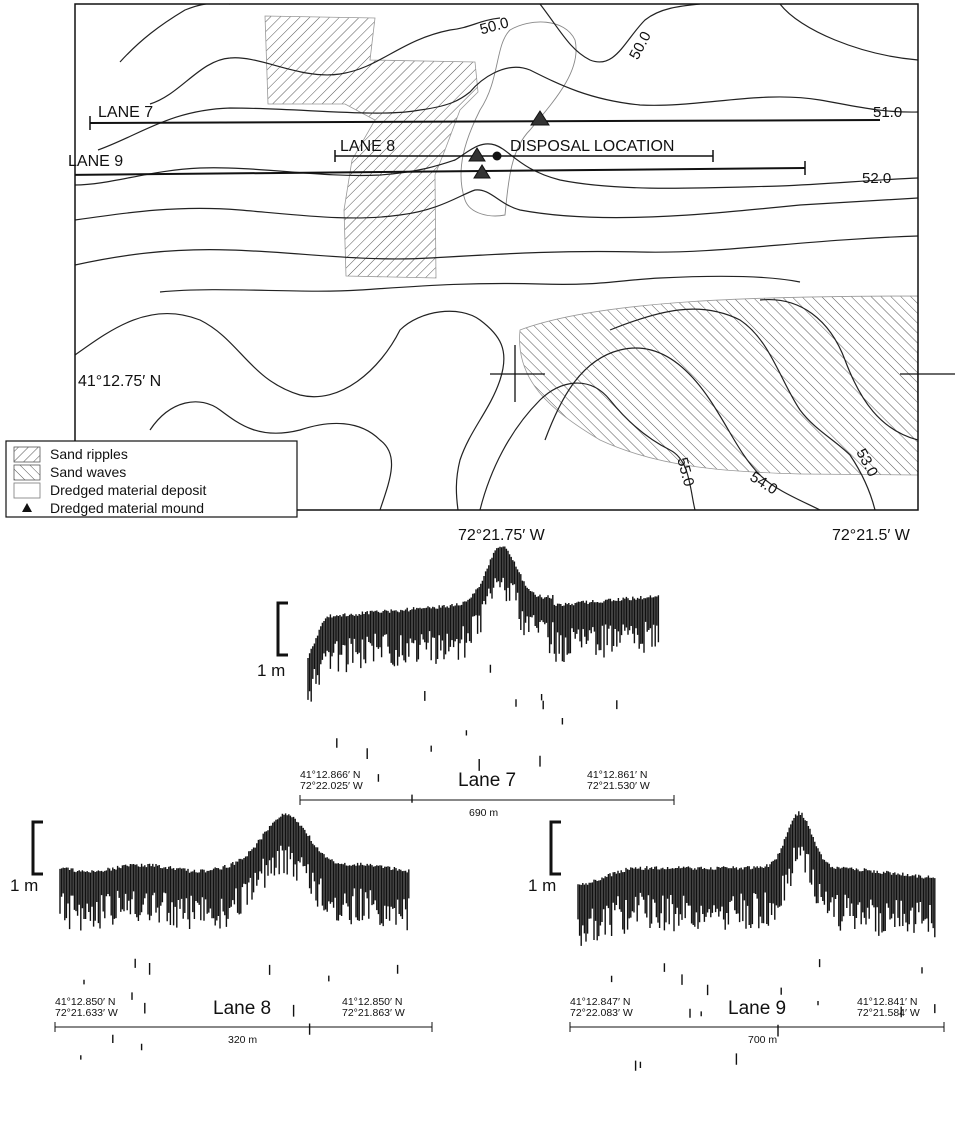  I want to click on lane-9-line, so click(440, 171).